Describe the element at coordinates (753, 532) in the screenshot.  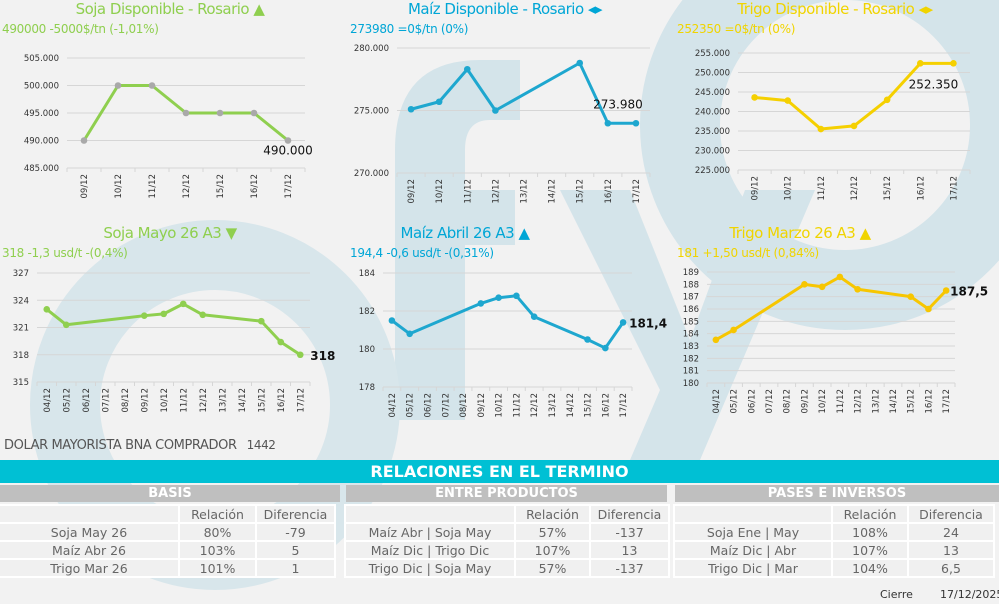
I see `table-cell: Soja Ene | May` at that location.